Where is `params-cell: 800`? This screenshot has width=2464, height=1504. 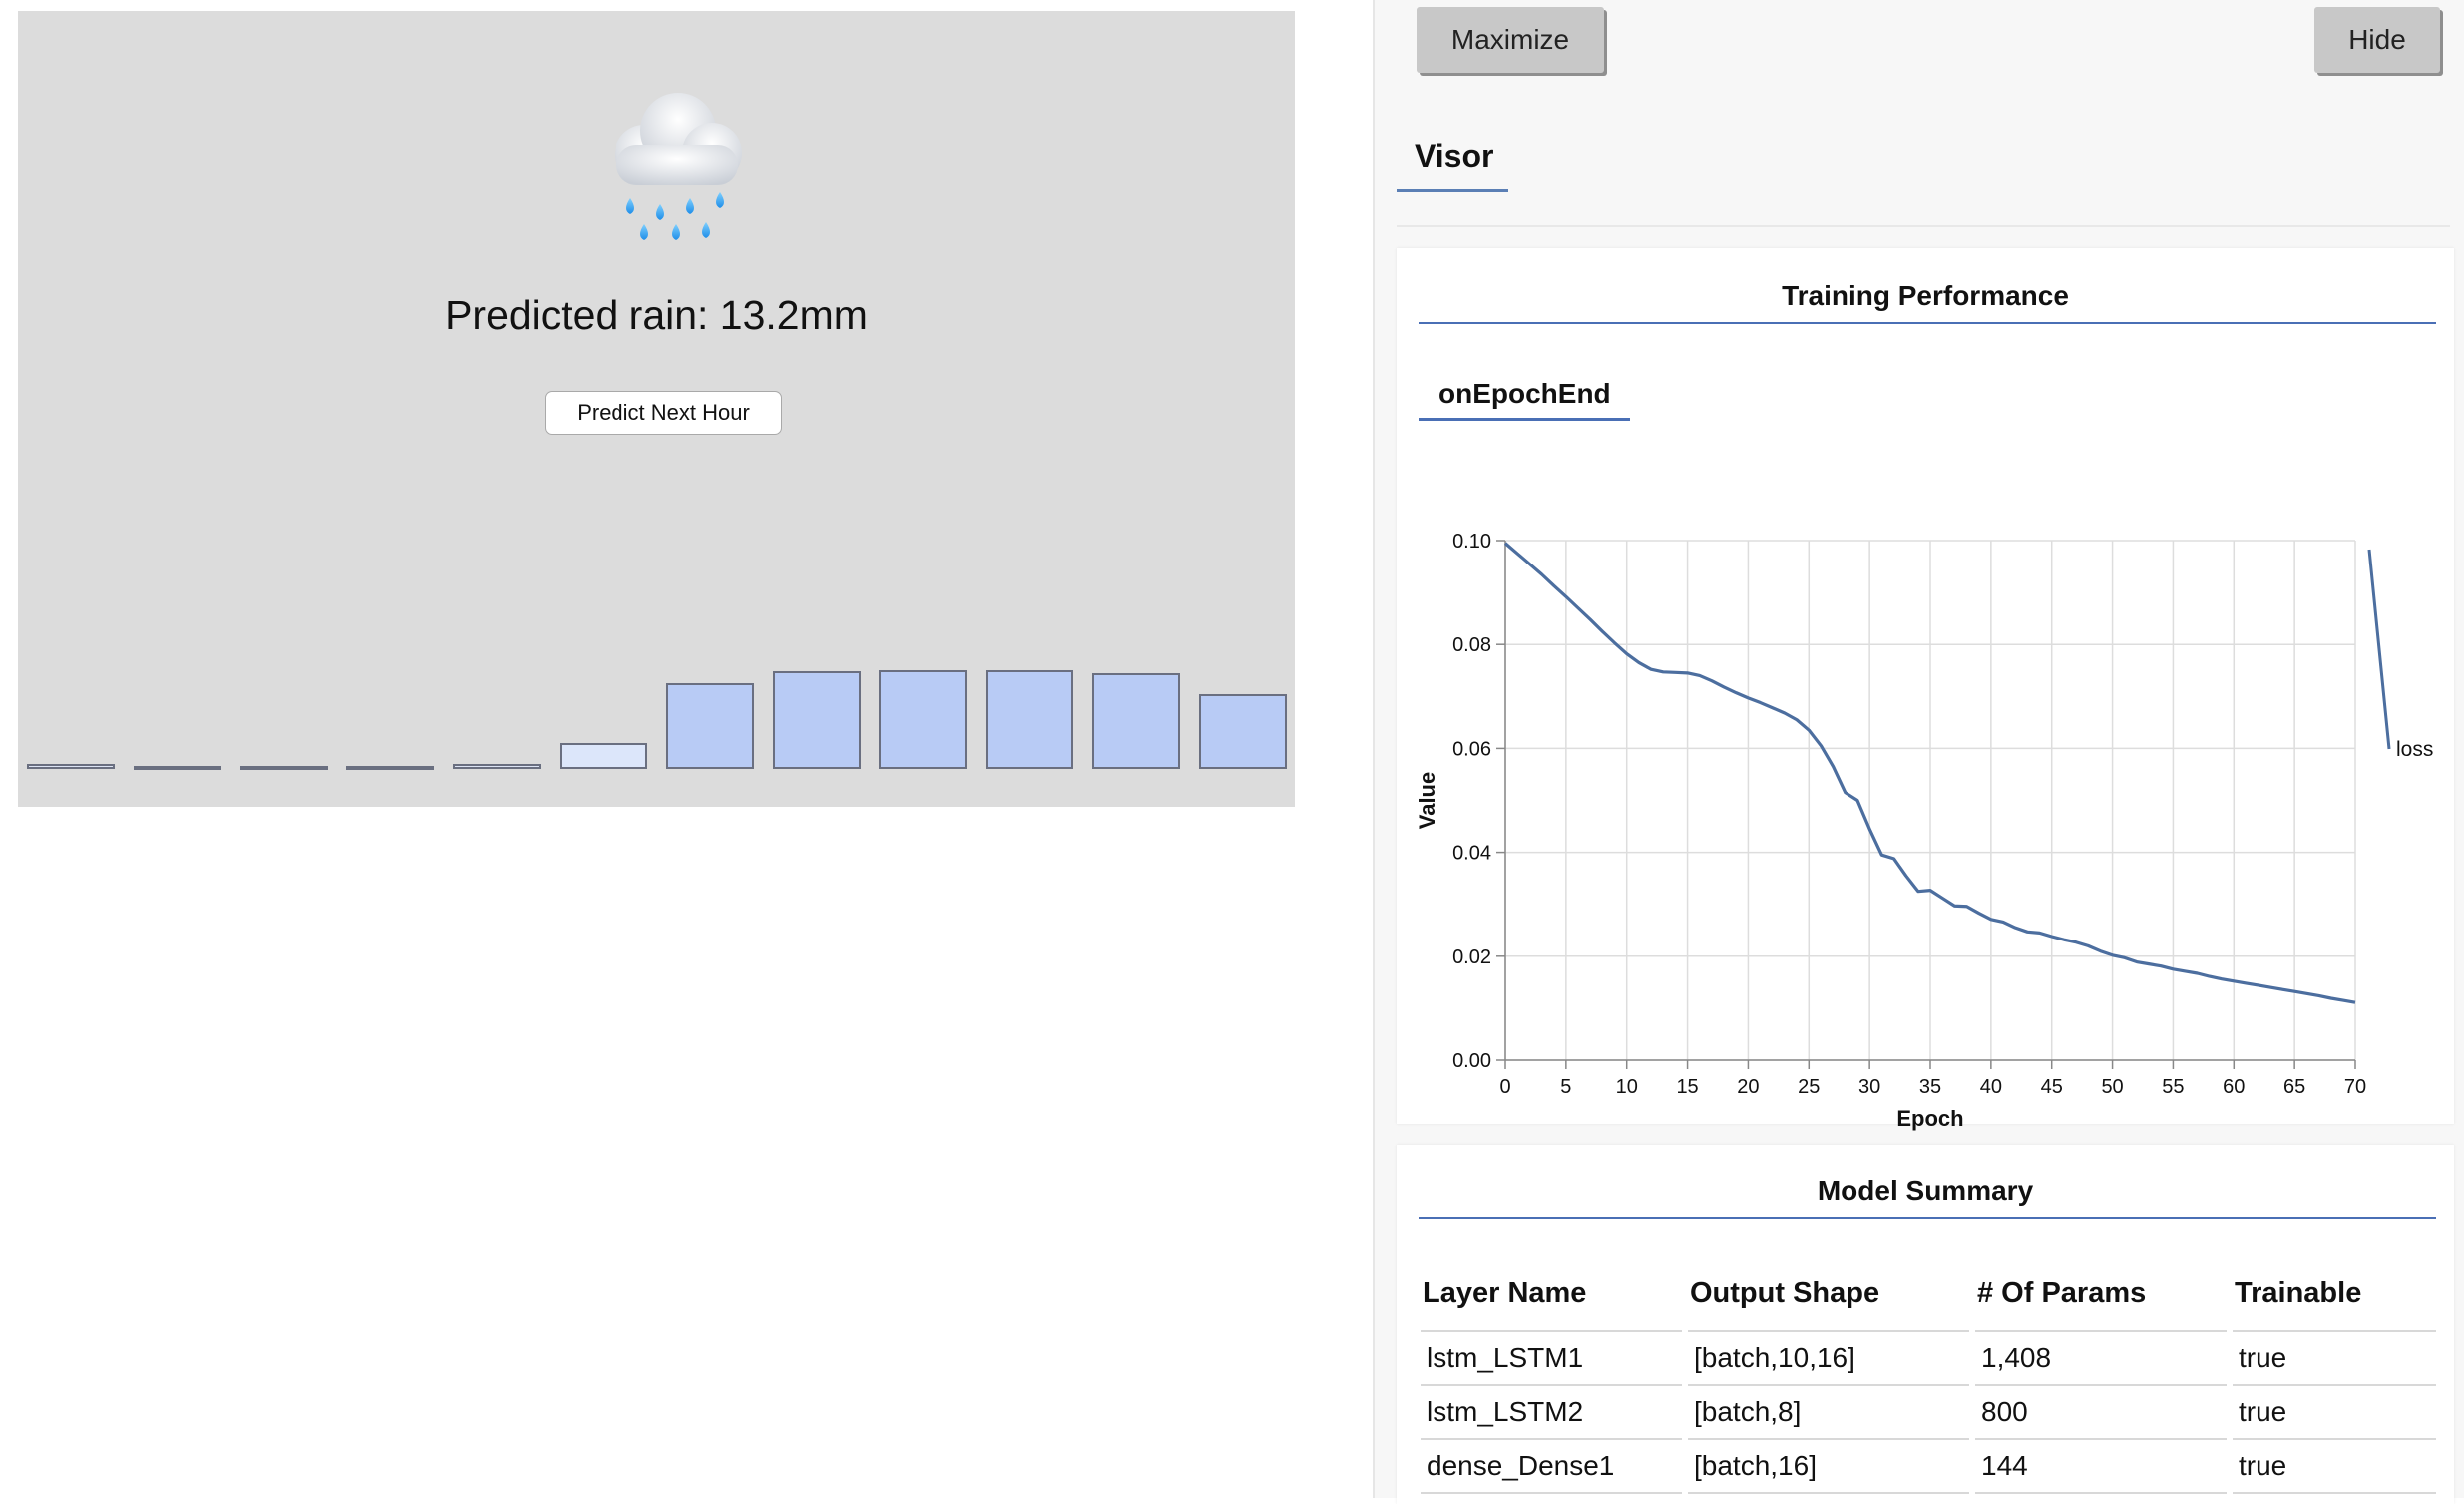
params-cell: 800 is located at coordinates (2101, 1413).